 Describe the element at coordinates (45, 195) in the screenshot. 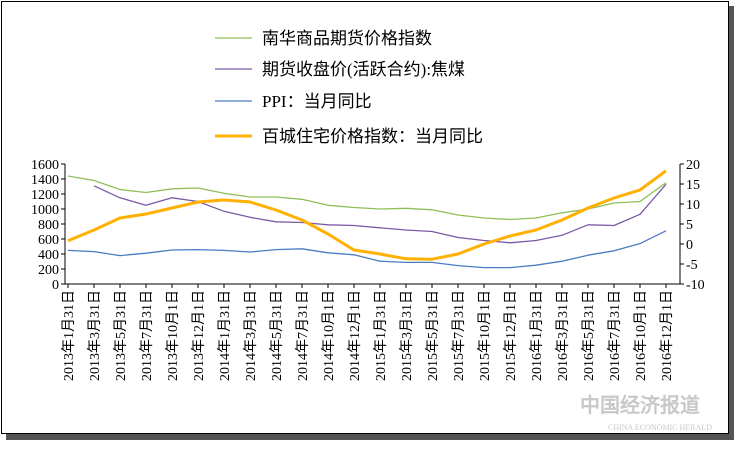

I see `y-tick-label: 1200` at that location.